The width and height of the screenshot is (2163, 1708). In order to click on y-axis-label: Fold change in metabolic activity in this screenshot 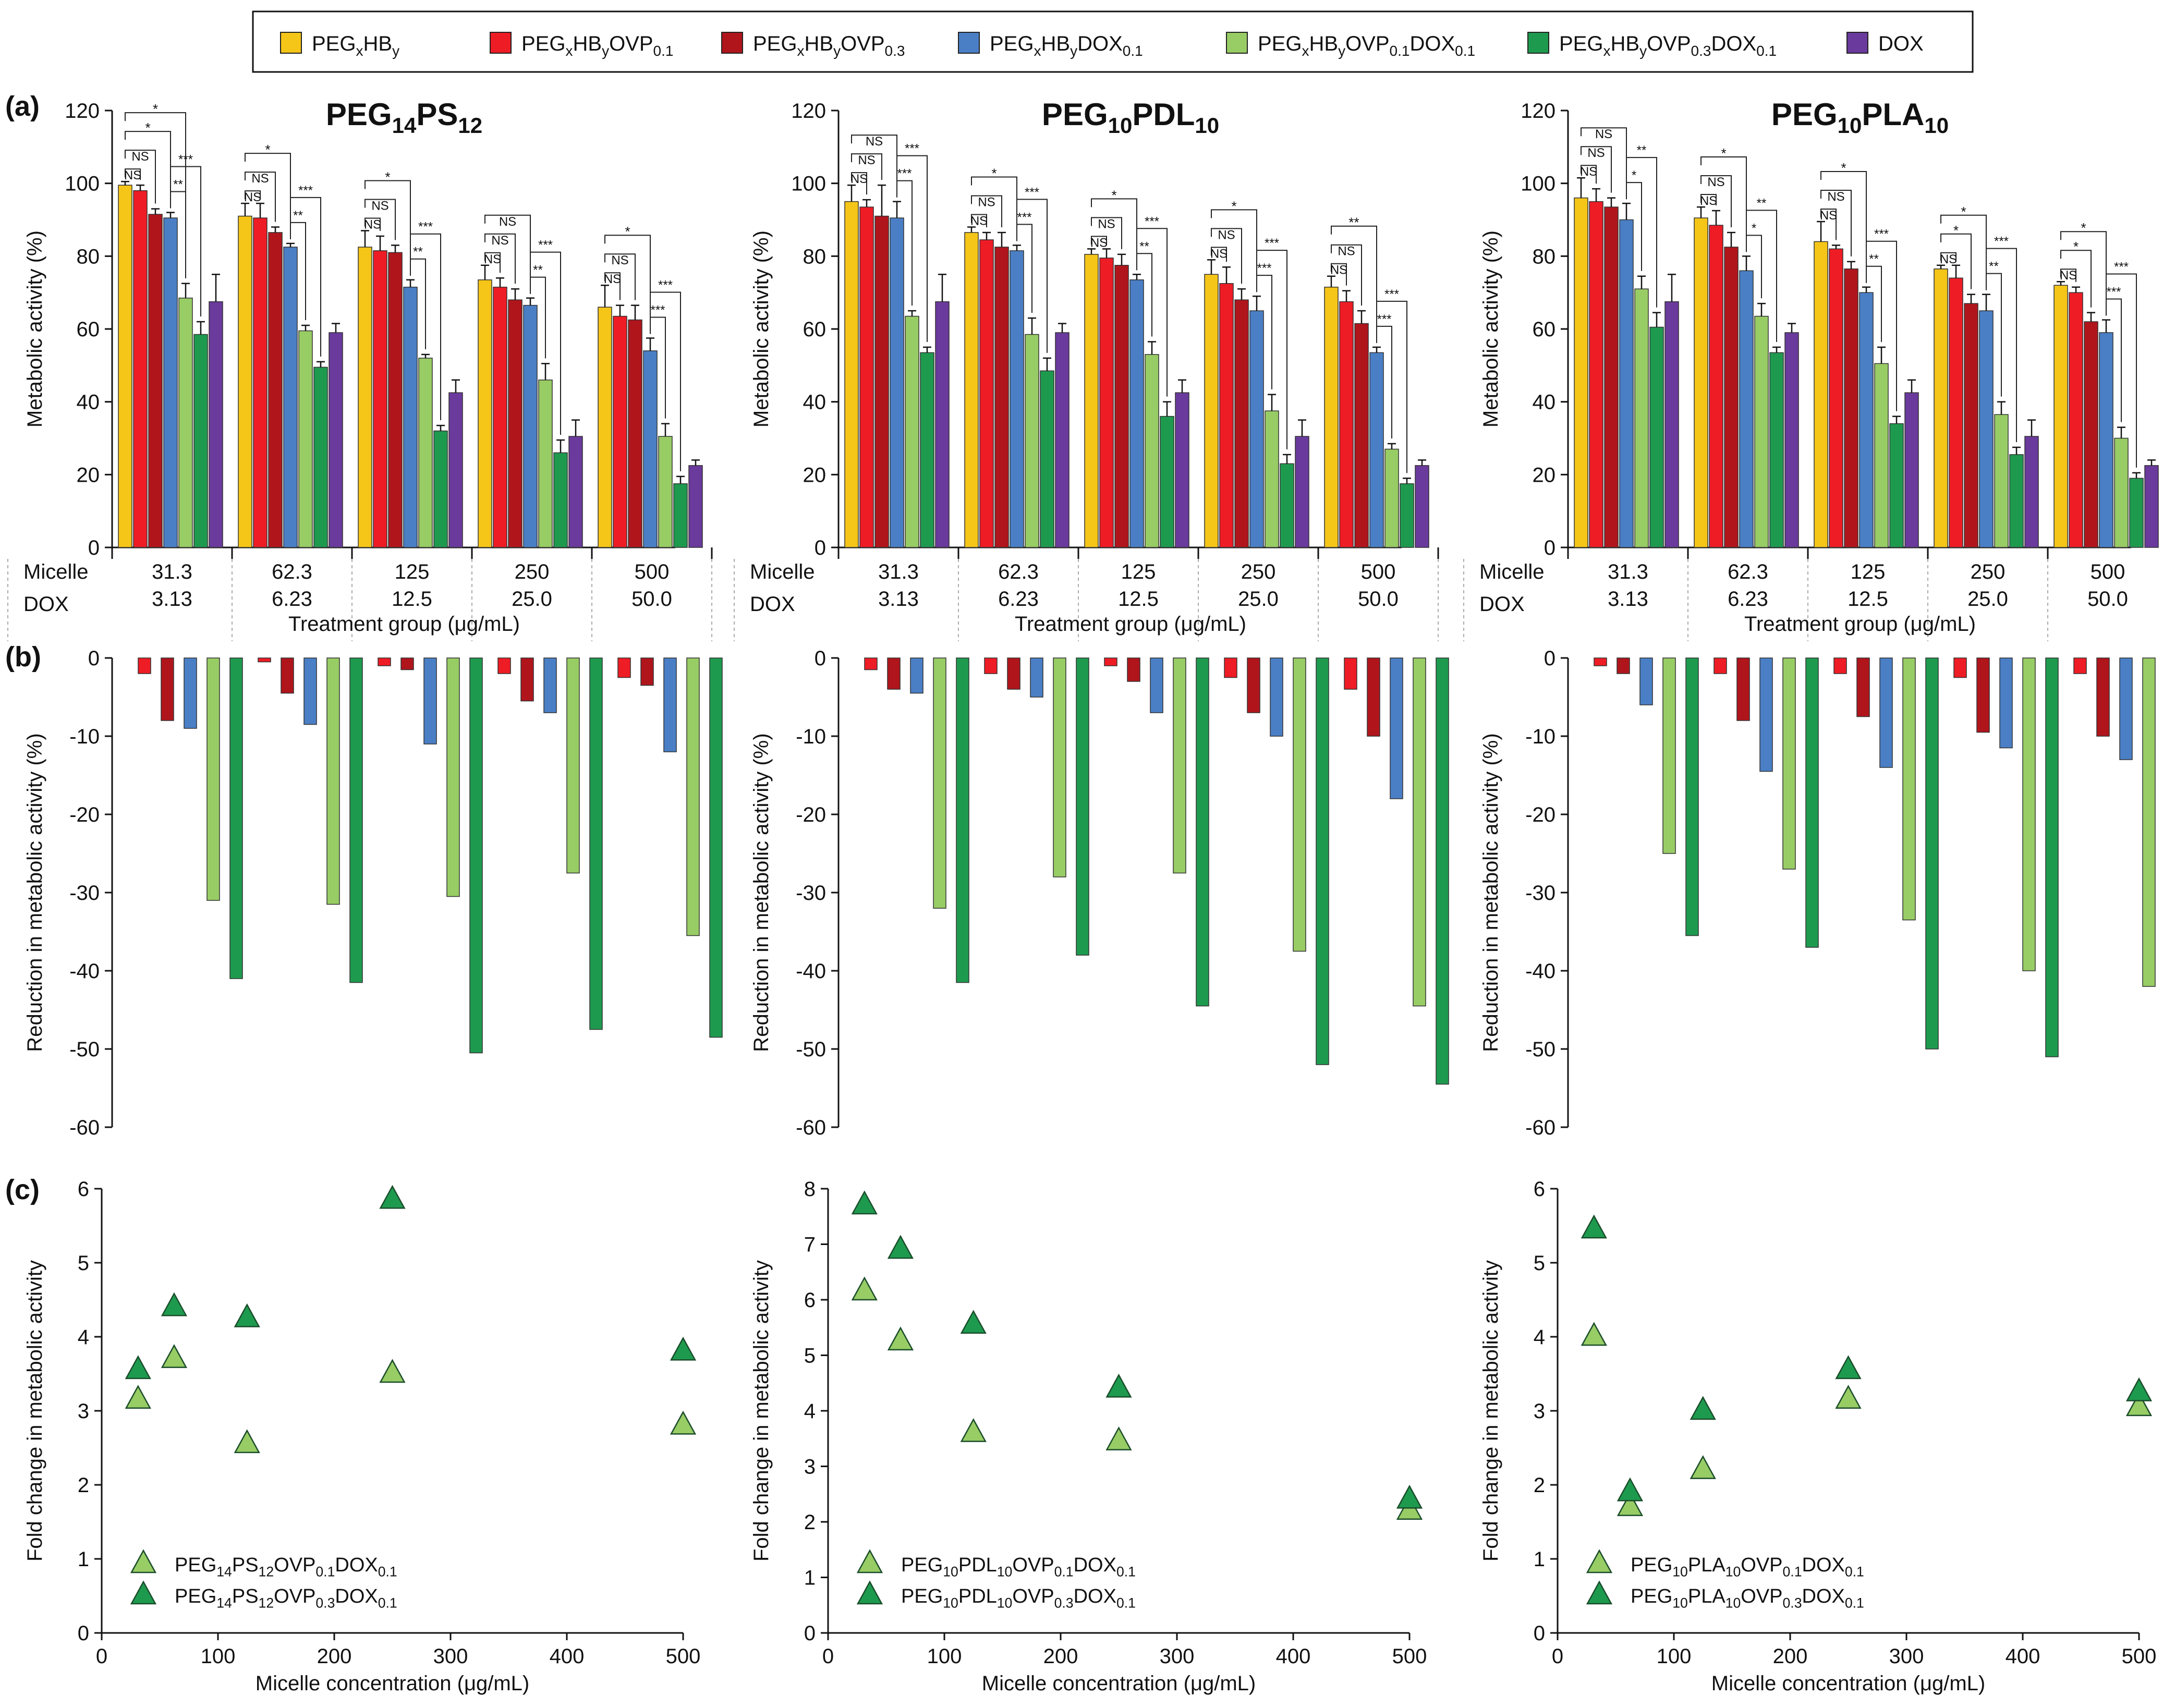, I will do `click(1490, 1410)`.